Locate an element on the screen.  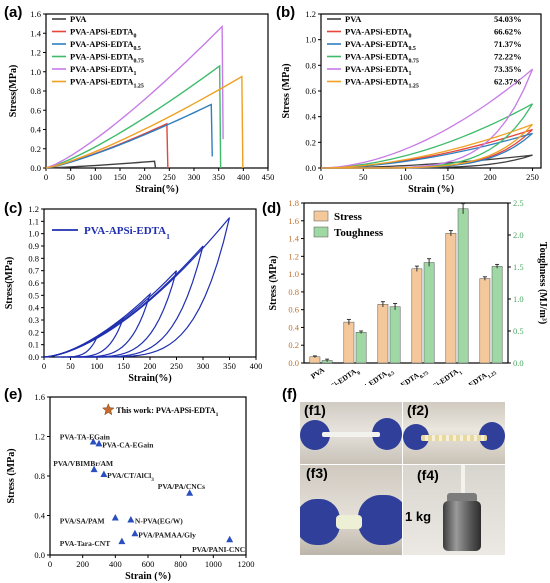
y-tick-label: 1.4 is located at coordinates (35, 33).